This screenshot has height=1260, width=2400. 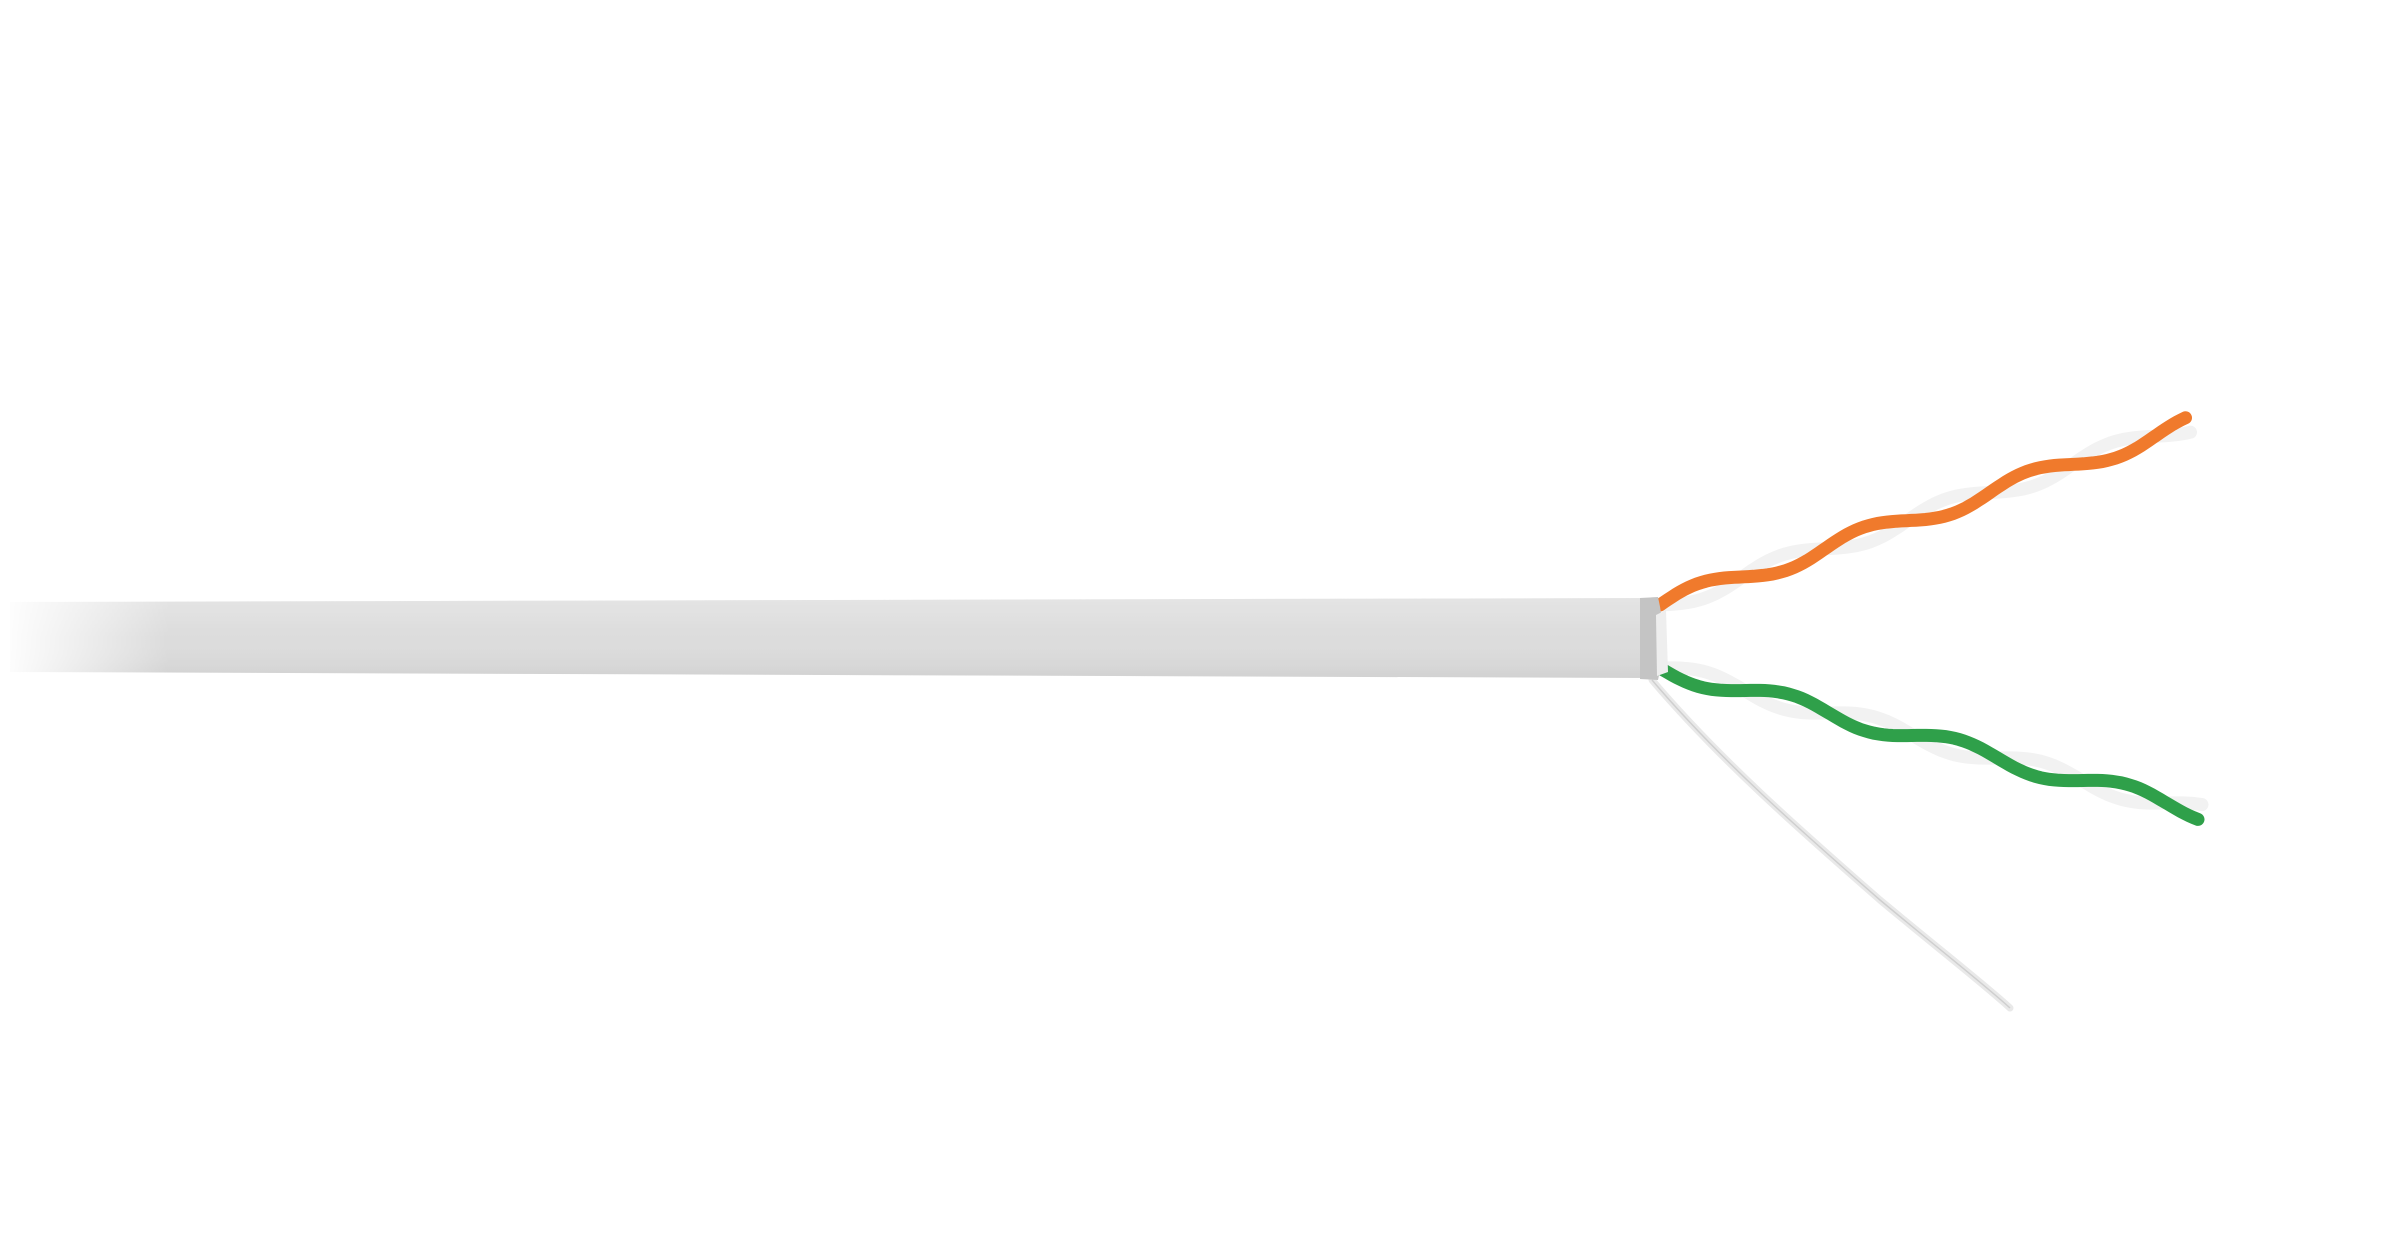 I want to click on green-wire, so click(x=1929, y=743).